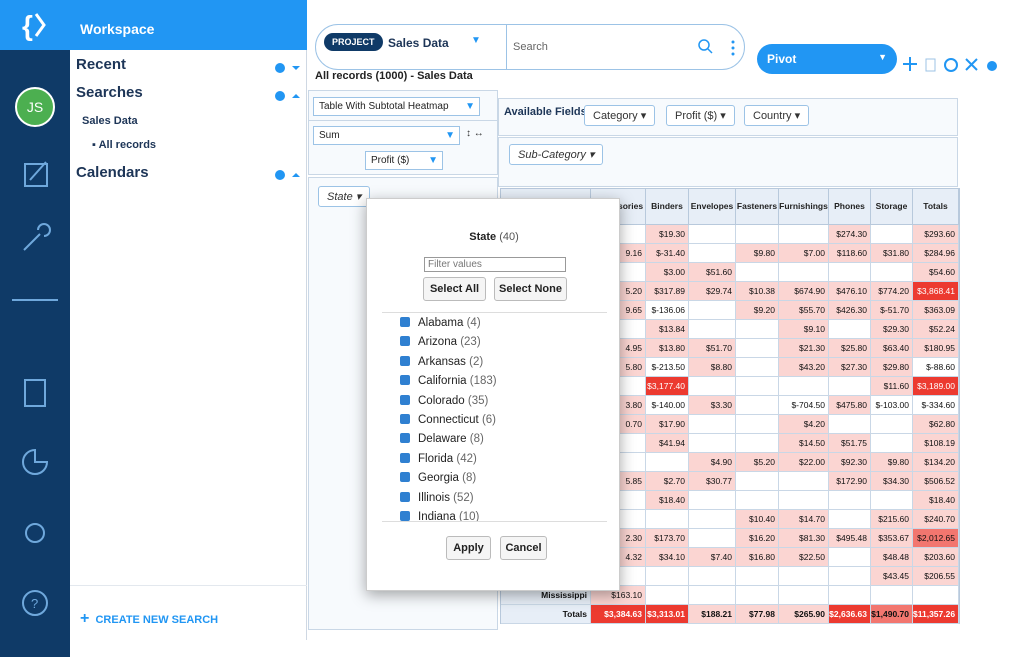 This screenshot has width=1024, height=657. I want to click on item-name: Arkansas, so click(442, 361).